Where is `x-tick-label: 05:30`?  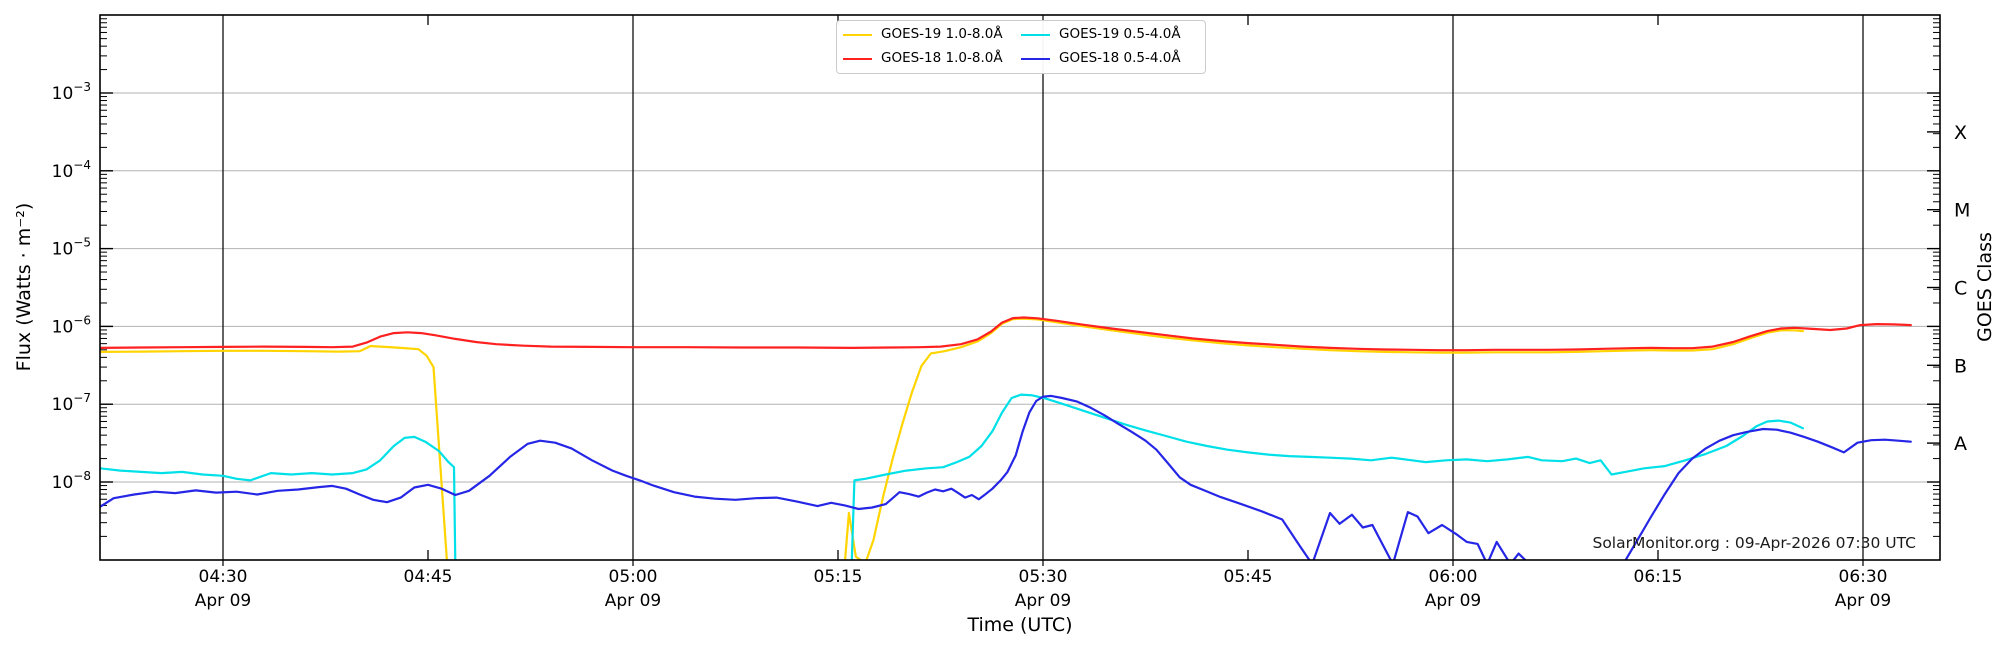
x-tick-label: 05:30 is located at coordinates (1043, 577).